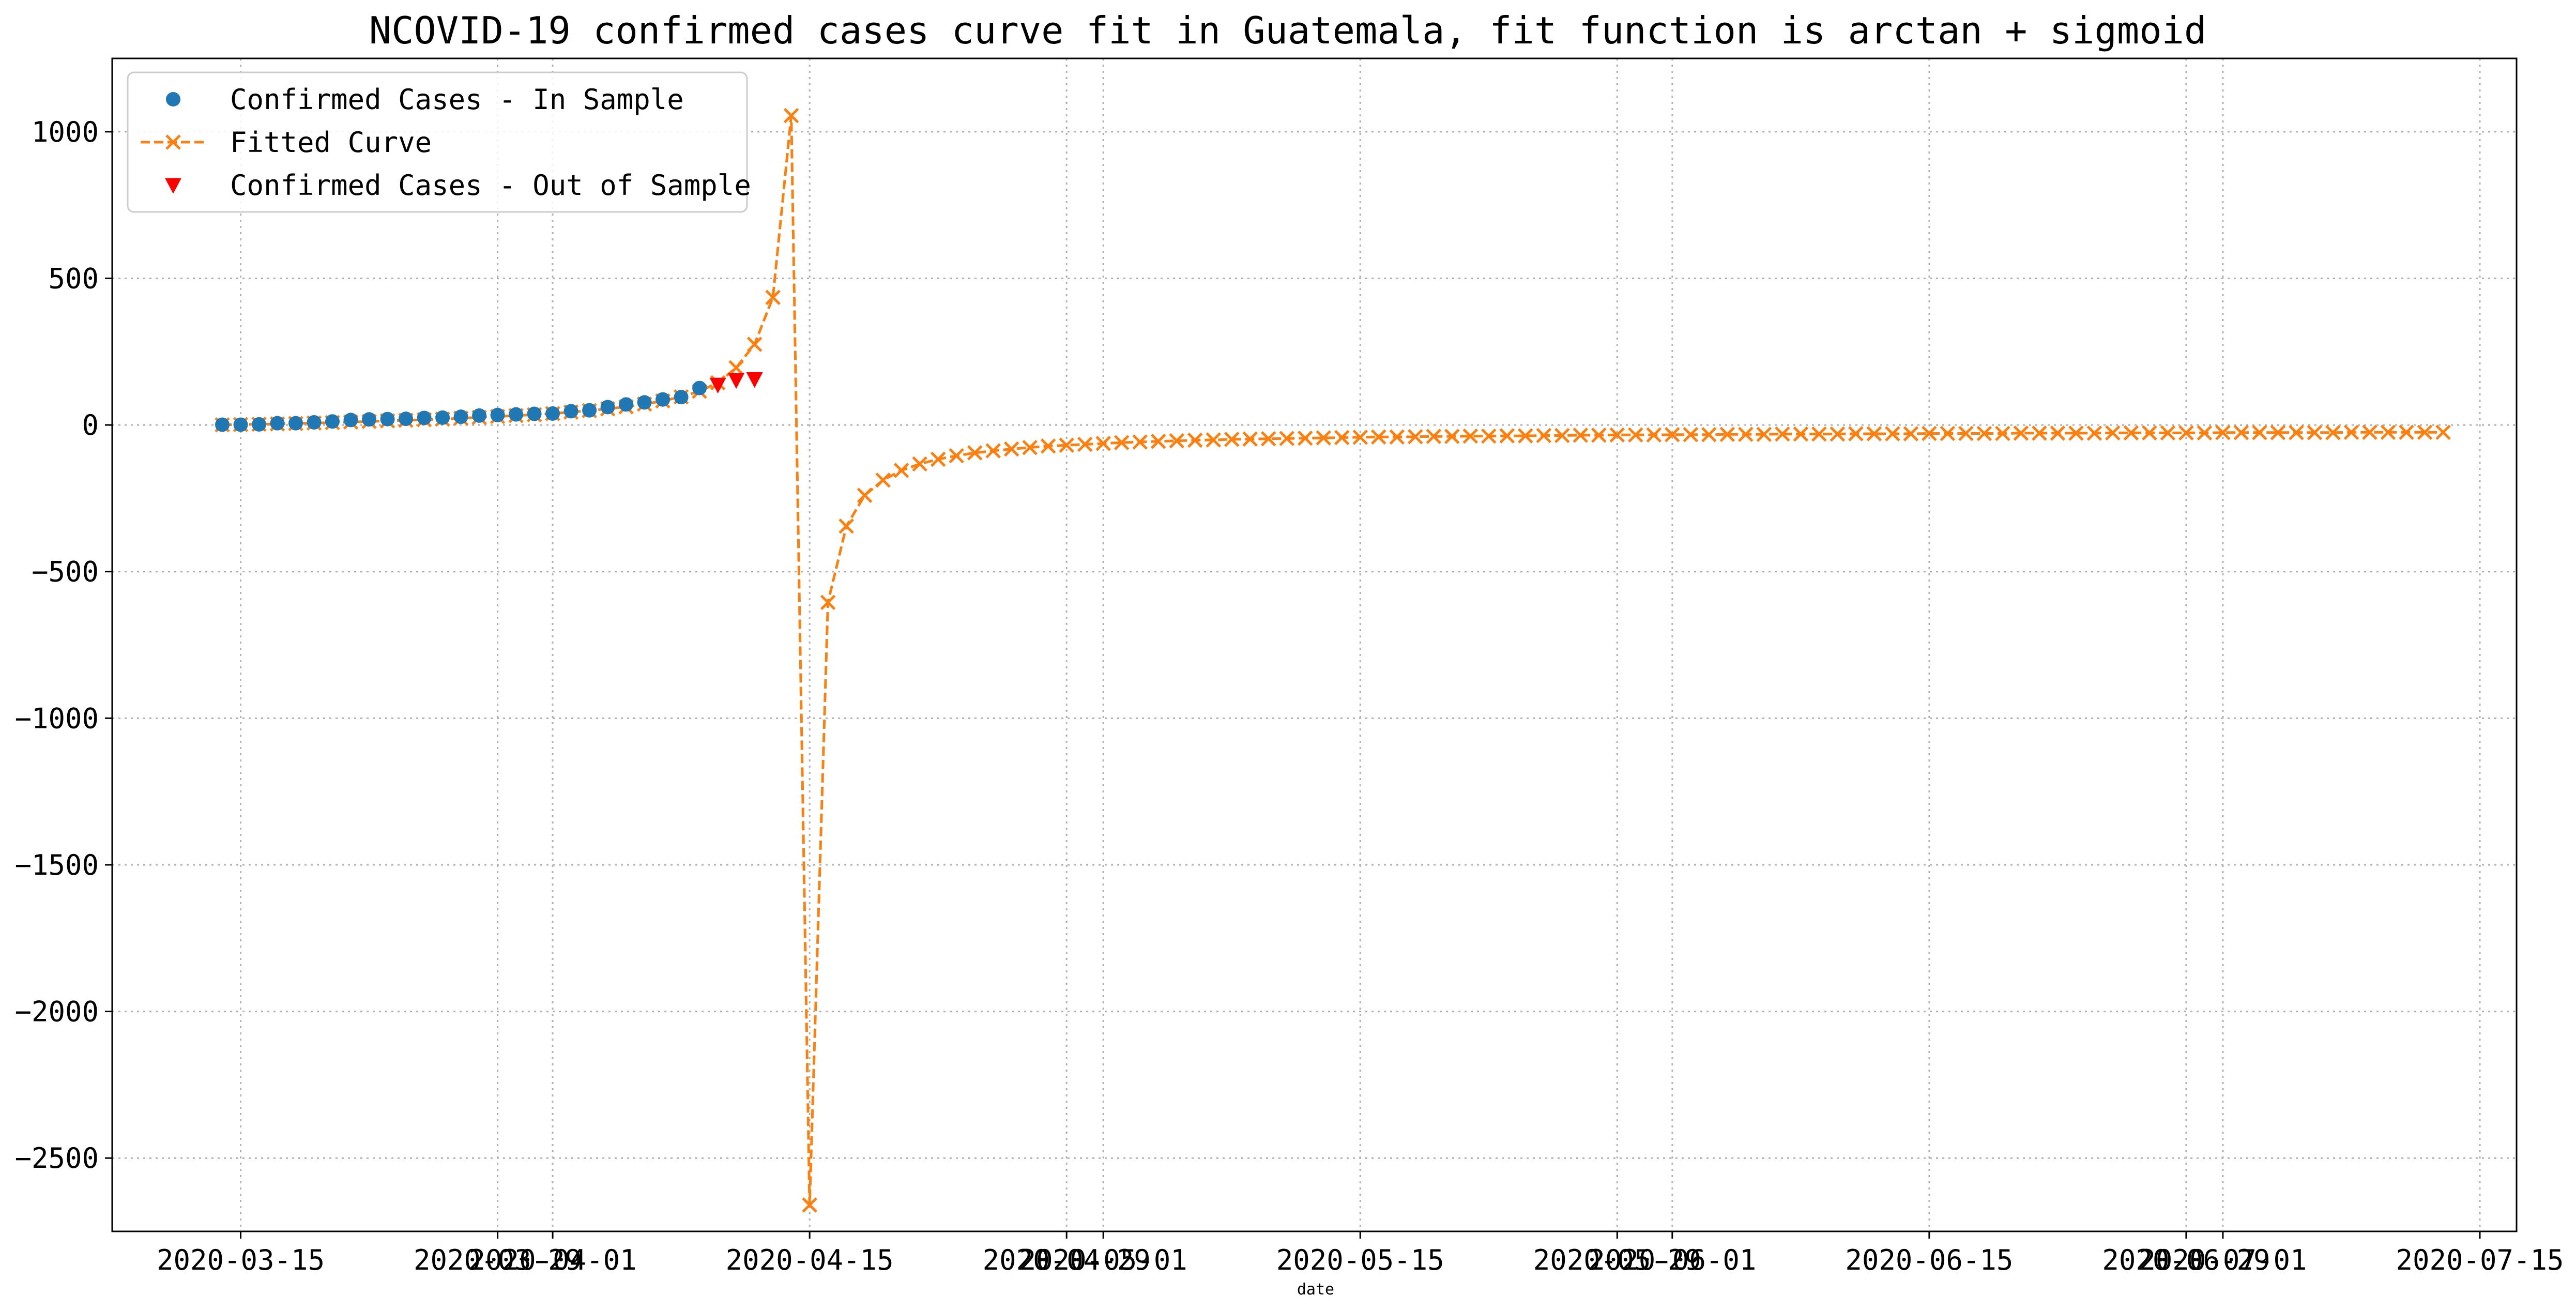 The width and height of the screenshot is (2576, 1311). Describe the element at coordinates (736, 383) in the screenshot. I see `out-of-sample-series` at that location.